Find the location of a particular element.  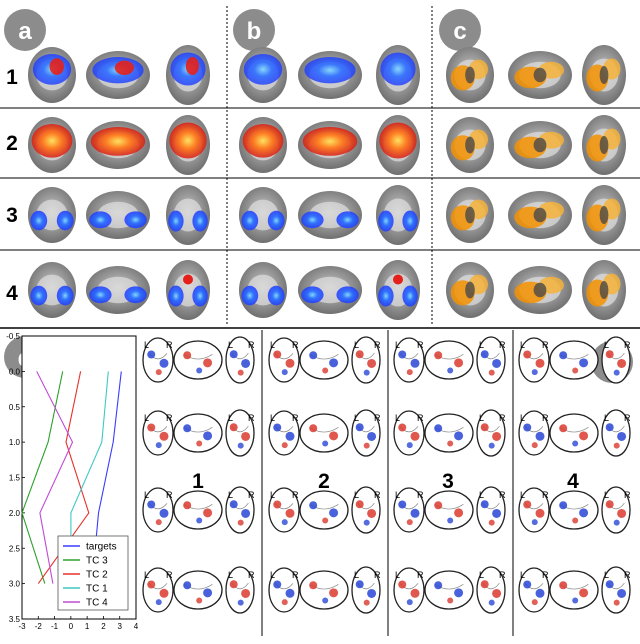

brain-slice-p3-r4-v2 is located at coordinates (540, 290).